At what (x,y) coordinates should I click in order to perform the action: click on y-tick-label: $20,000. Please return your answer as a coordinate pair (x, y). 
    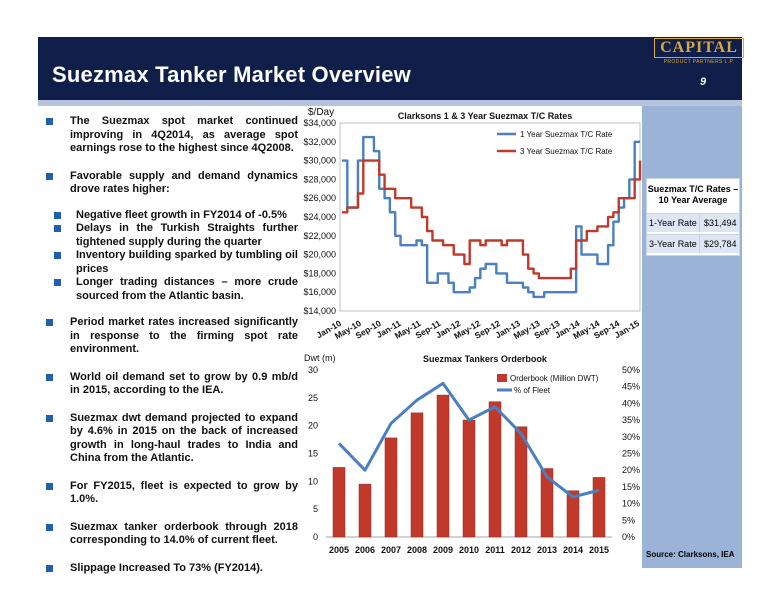
    Looking at the image, I should click on (319, 255).